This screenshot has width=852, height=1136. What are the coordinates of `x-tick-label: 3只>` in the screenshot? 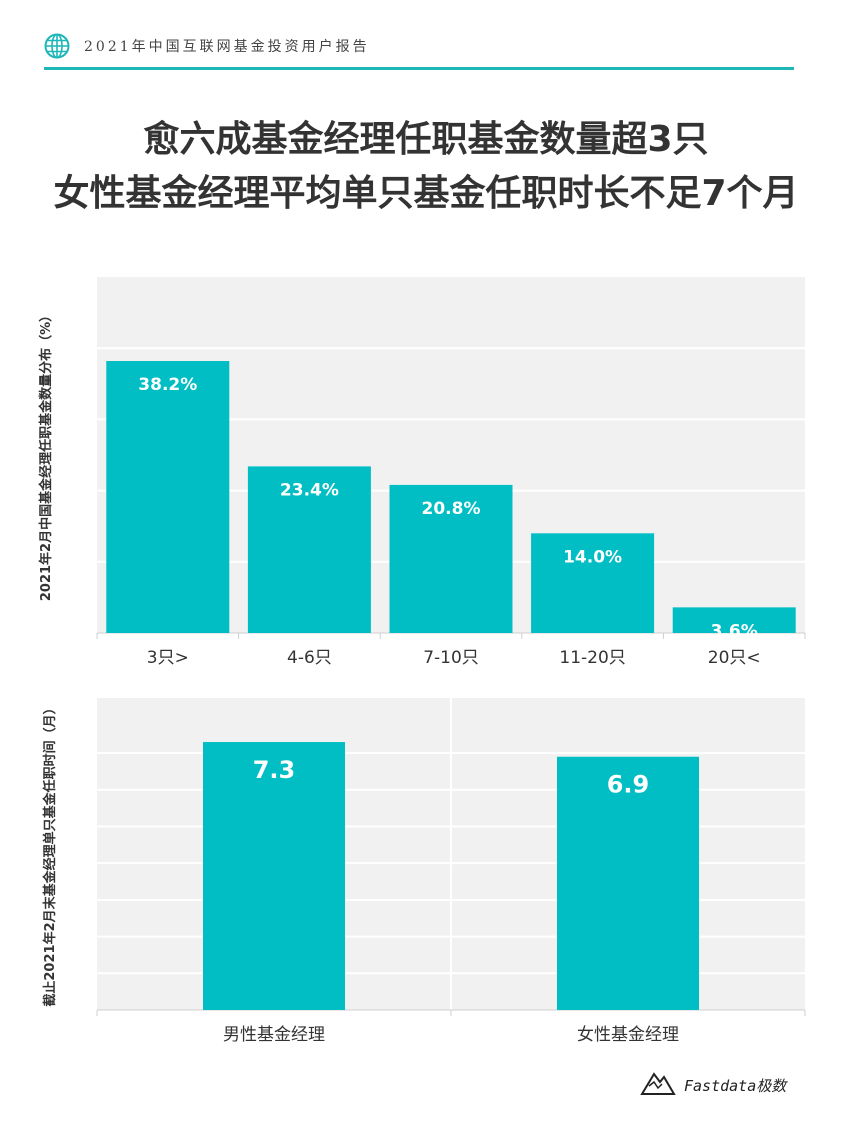 It's located at (168, 658).